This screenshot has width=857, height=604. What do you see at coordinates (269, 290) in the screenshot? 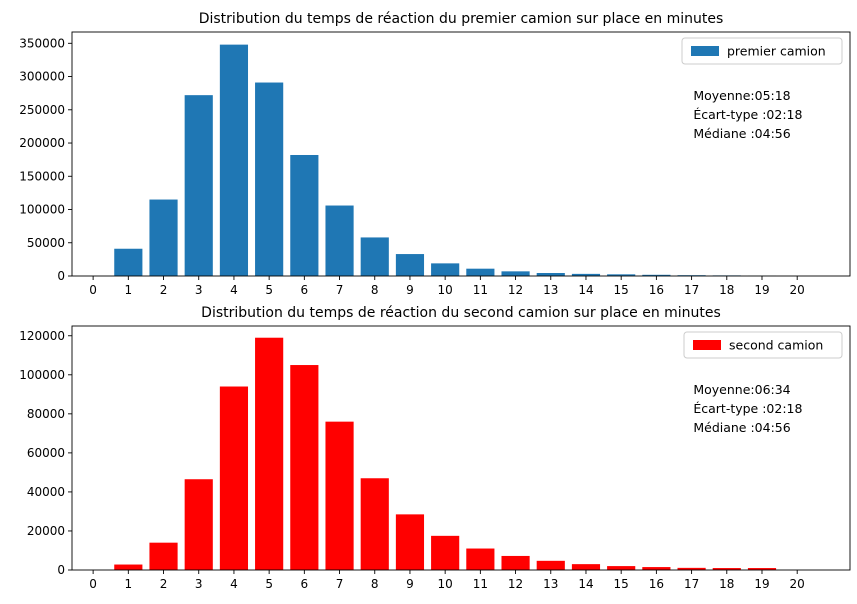
I see `chart-0-xtick-label: 5` at bounding box center [269, 290].